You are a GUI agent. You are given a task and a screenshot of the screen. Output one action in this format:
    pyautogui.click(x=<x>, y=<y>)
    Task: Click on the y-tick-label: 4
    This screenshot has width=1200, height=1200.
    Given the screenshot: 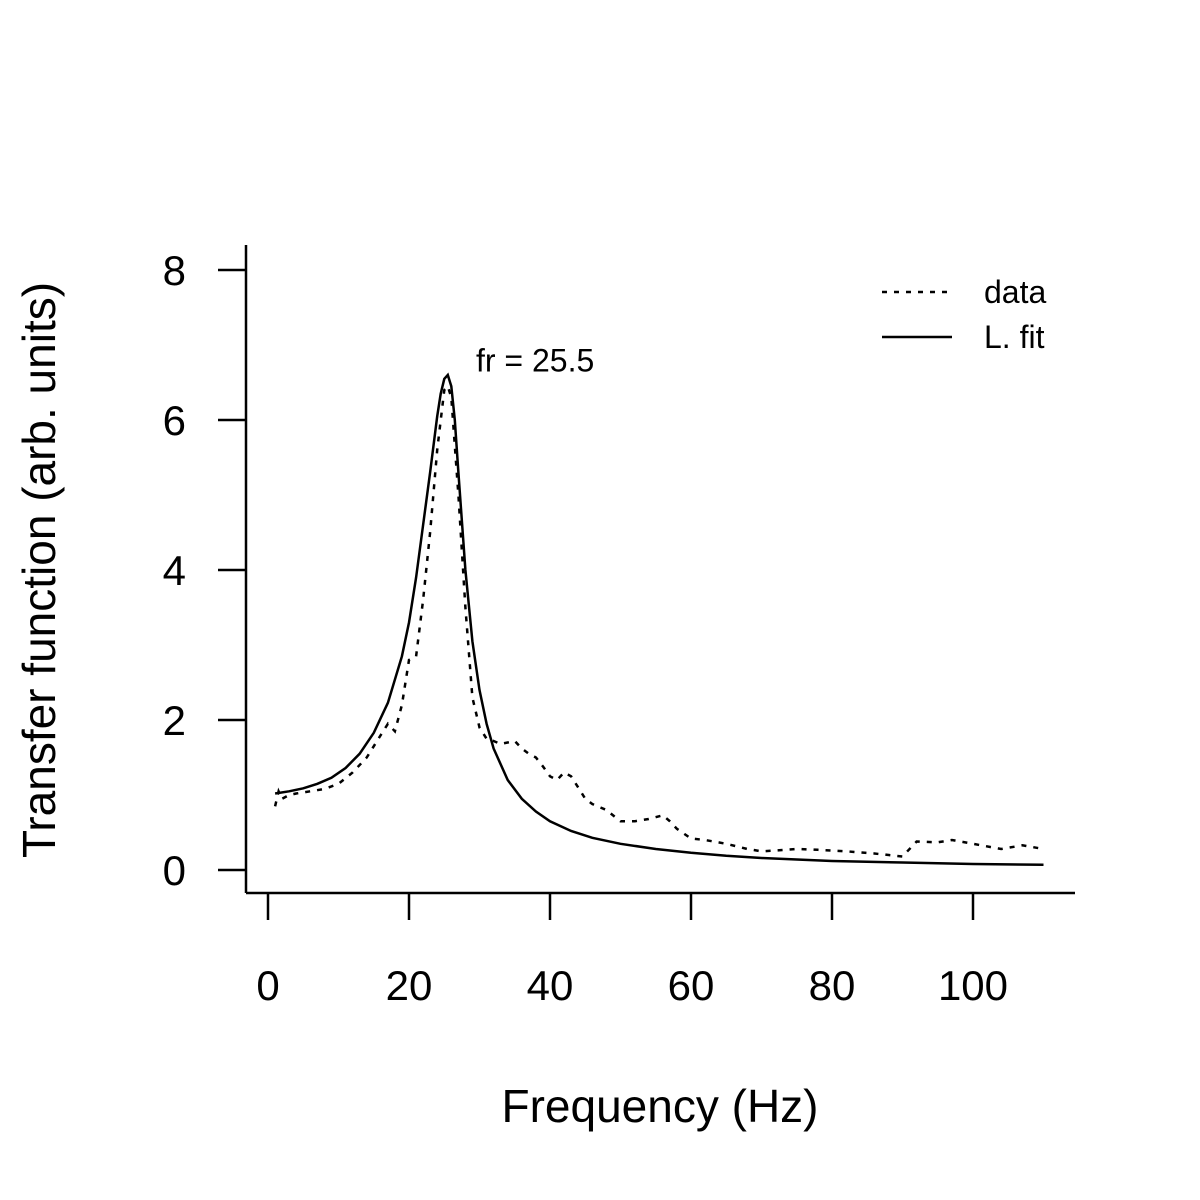 What is the action you would take?
    pyautogui.click(x=174, y=570)
    